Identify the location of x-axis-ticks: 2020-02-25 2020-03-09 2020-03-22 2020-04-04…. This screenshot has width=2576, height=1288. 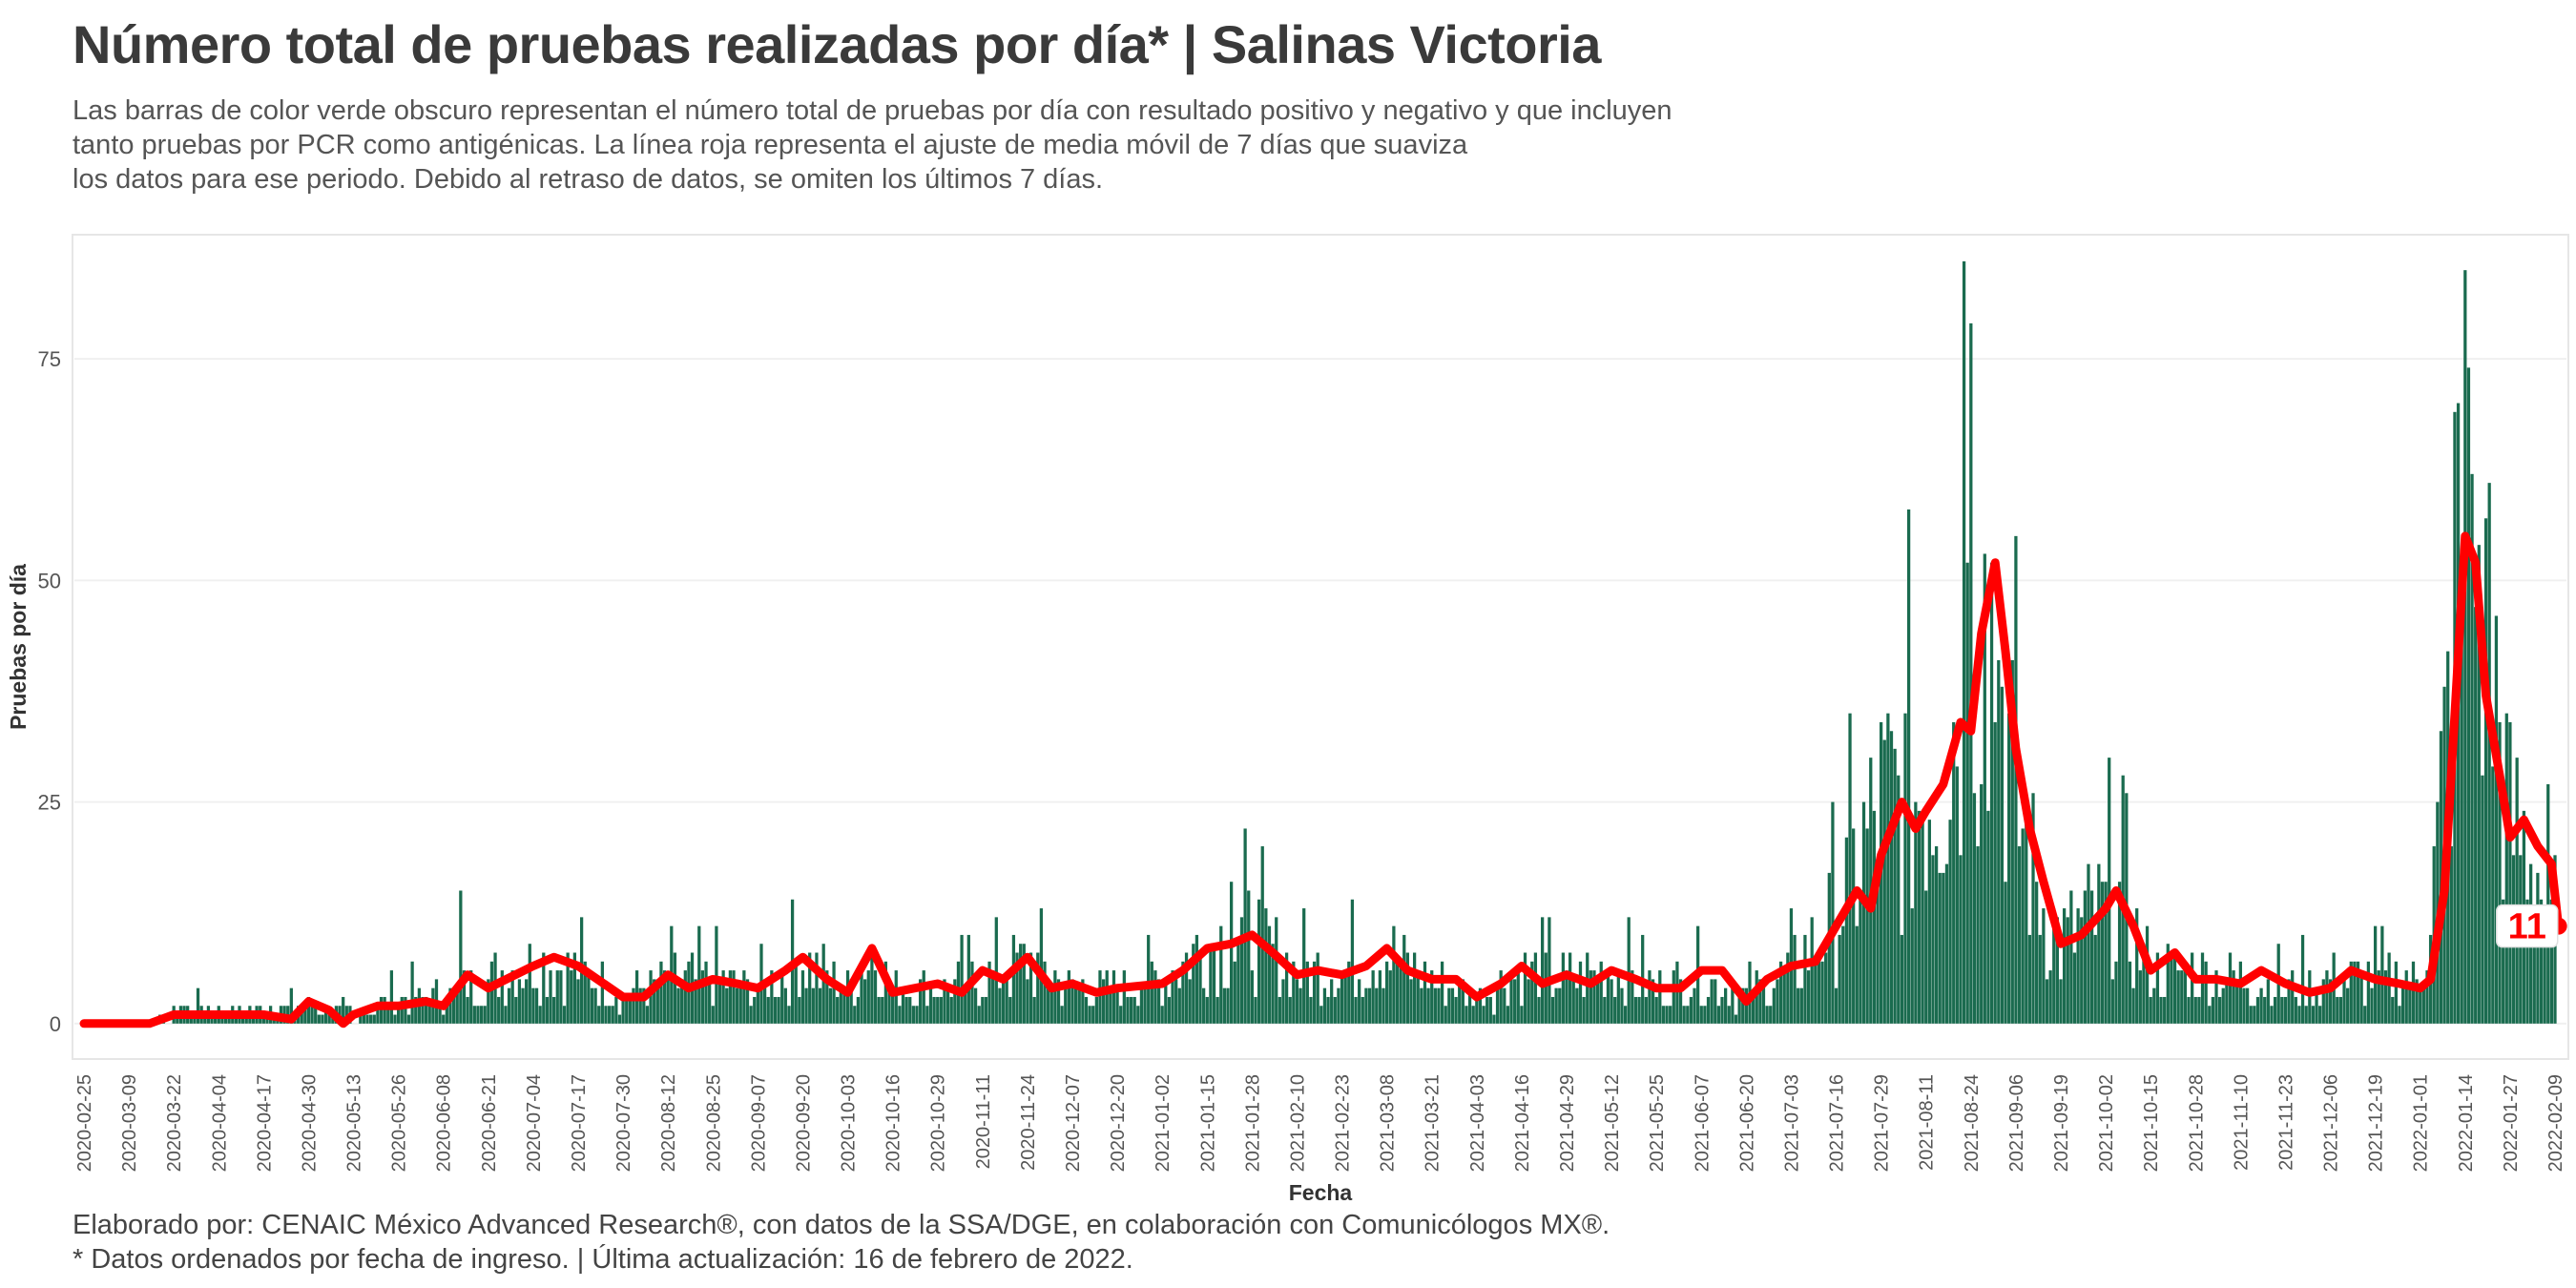
(1320, 1123).